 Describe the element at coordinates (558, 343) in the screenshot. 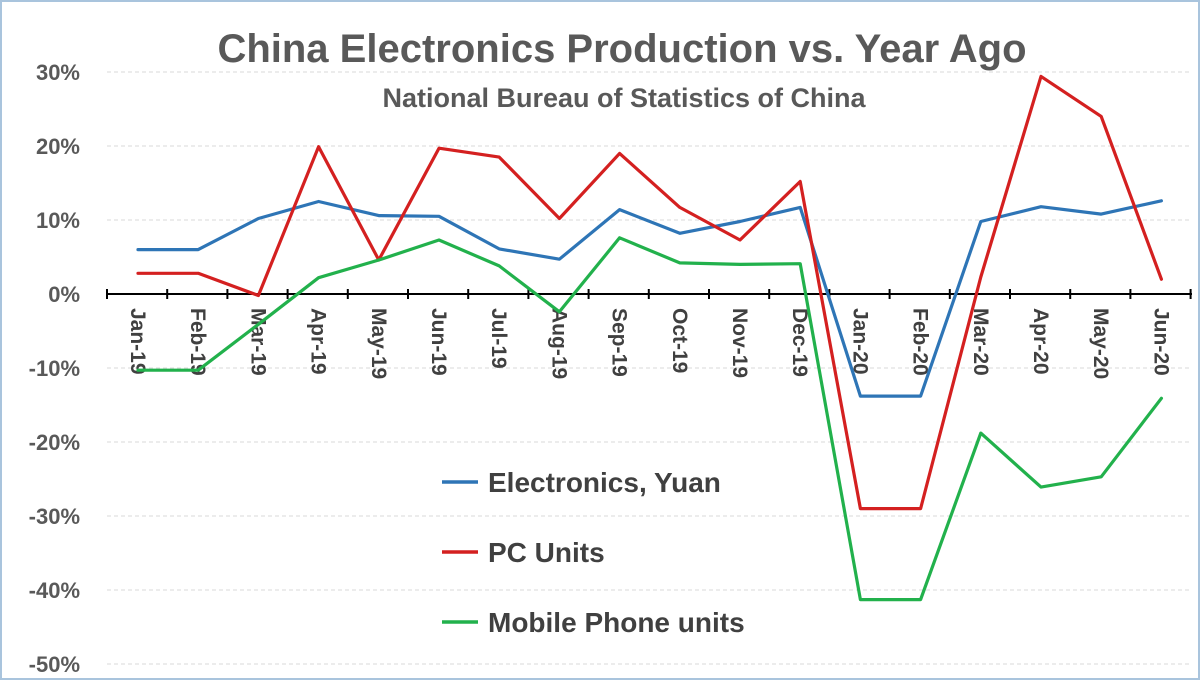

I see `x-tick-label: Aug-19` at that location.